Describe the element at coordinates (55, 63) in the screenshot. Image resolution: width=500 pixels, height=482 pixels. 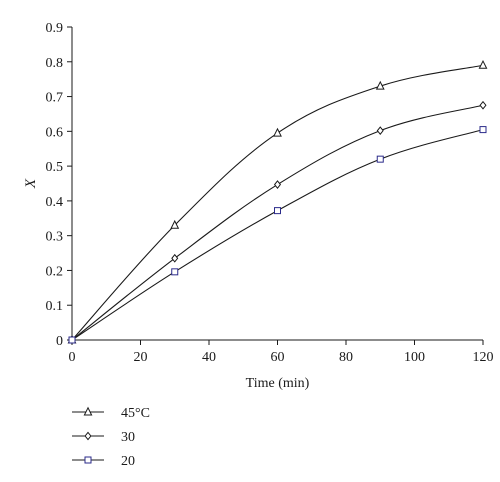
I see `y-tick-label: 0.8` at that location.